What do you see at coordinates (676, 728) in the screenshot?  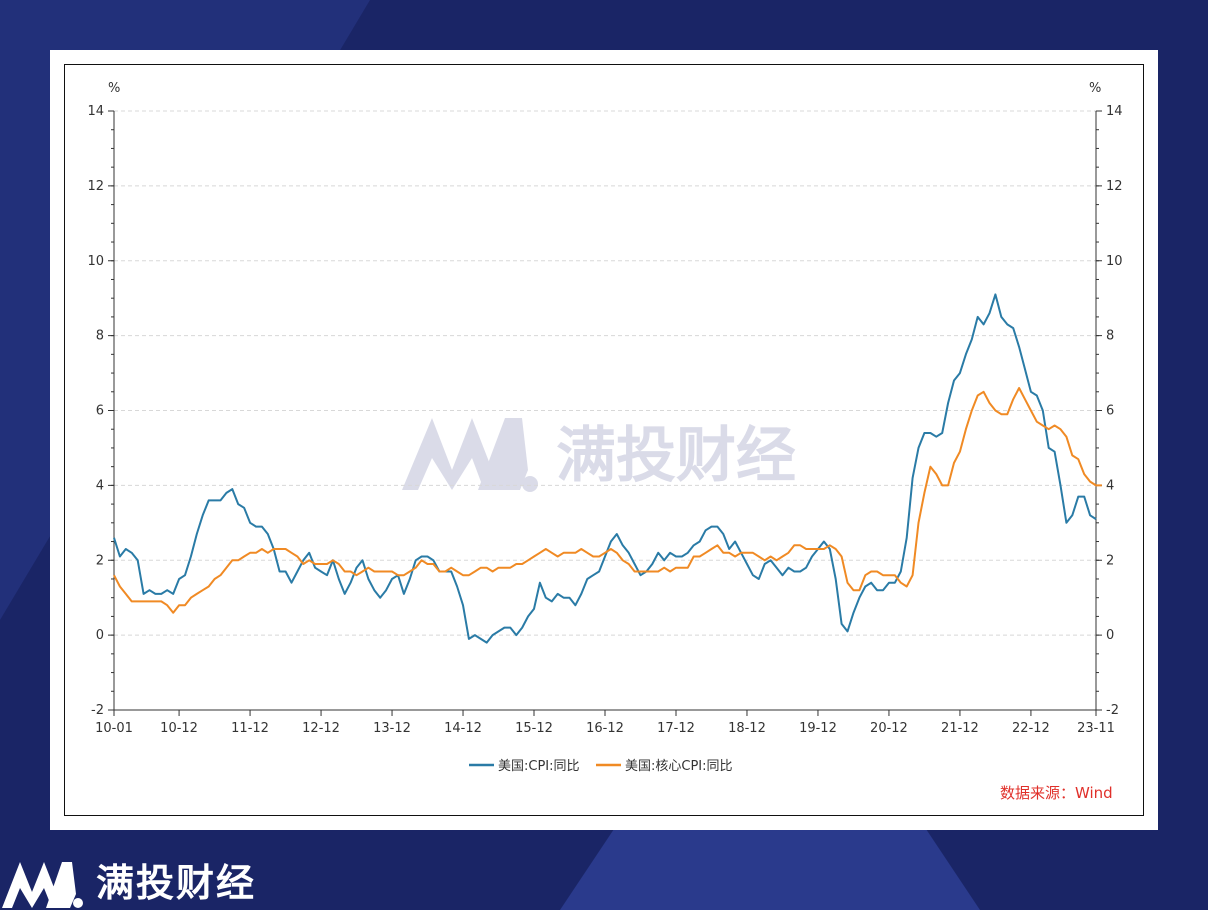 I see `x-tick-label: 17-12` at bounding box center [676, 728].